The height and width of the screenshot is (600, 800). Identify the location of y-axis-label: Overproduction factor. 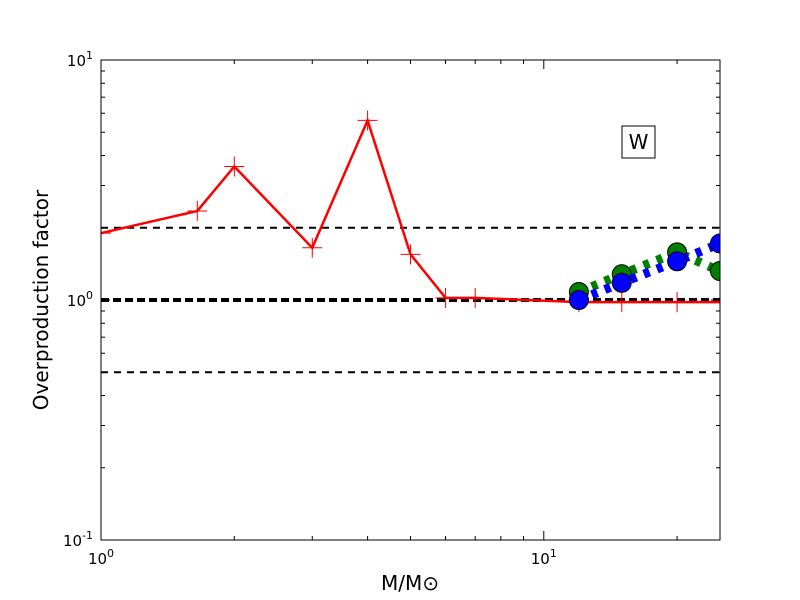
(41, 299).